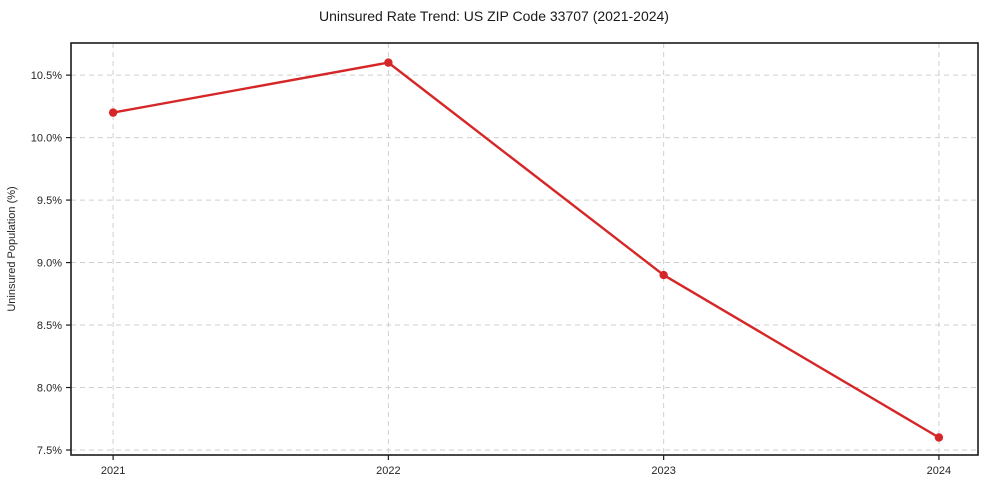 The width and height of the screenshot is (989, 490). Describe the element at coordinates (49, 201) in the screenshot. I see `y-tick-label: 9.5%` at that location.